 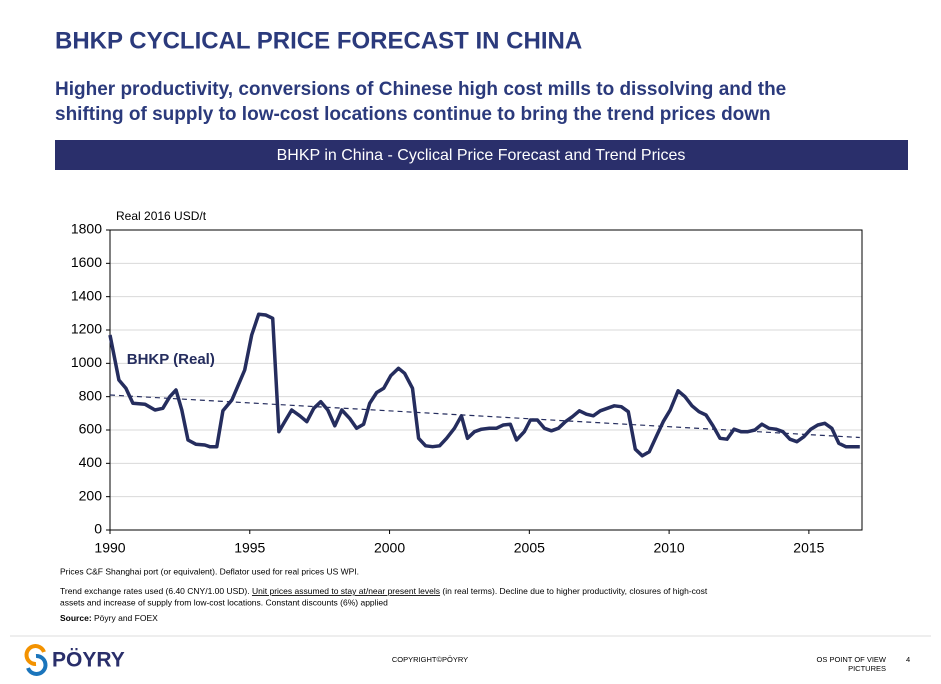 What do you see at coordinates (86, 262) in the screenshot?
I see `y-tick-label: 1600` at bounding box center [86, 262].